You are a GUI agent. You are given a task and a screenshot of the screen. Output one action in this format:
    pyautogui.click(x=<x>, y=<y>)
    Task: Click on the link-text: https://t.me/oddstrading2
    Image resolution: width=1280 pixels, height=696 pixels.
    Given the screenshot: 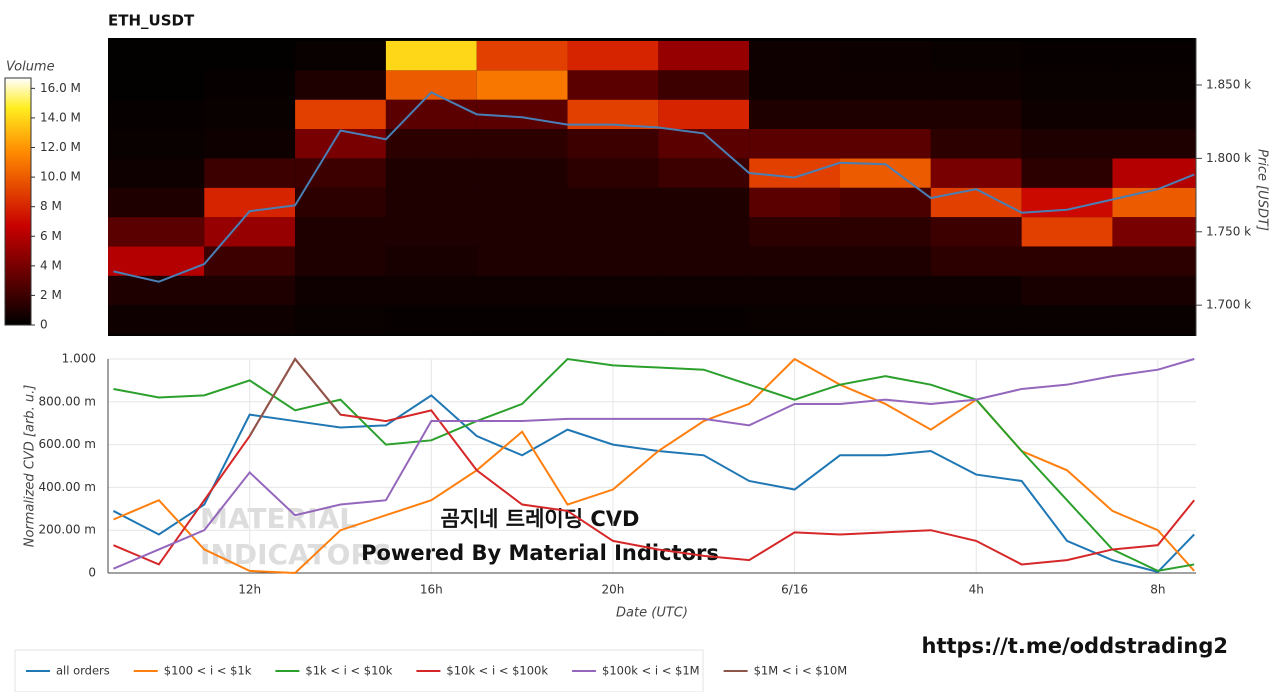 What is the action you would take?
    pyautogui.click(x=1075, y=646)
    